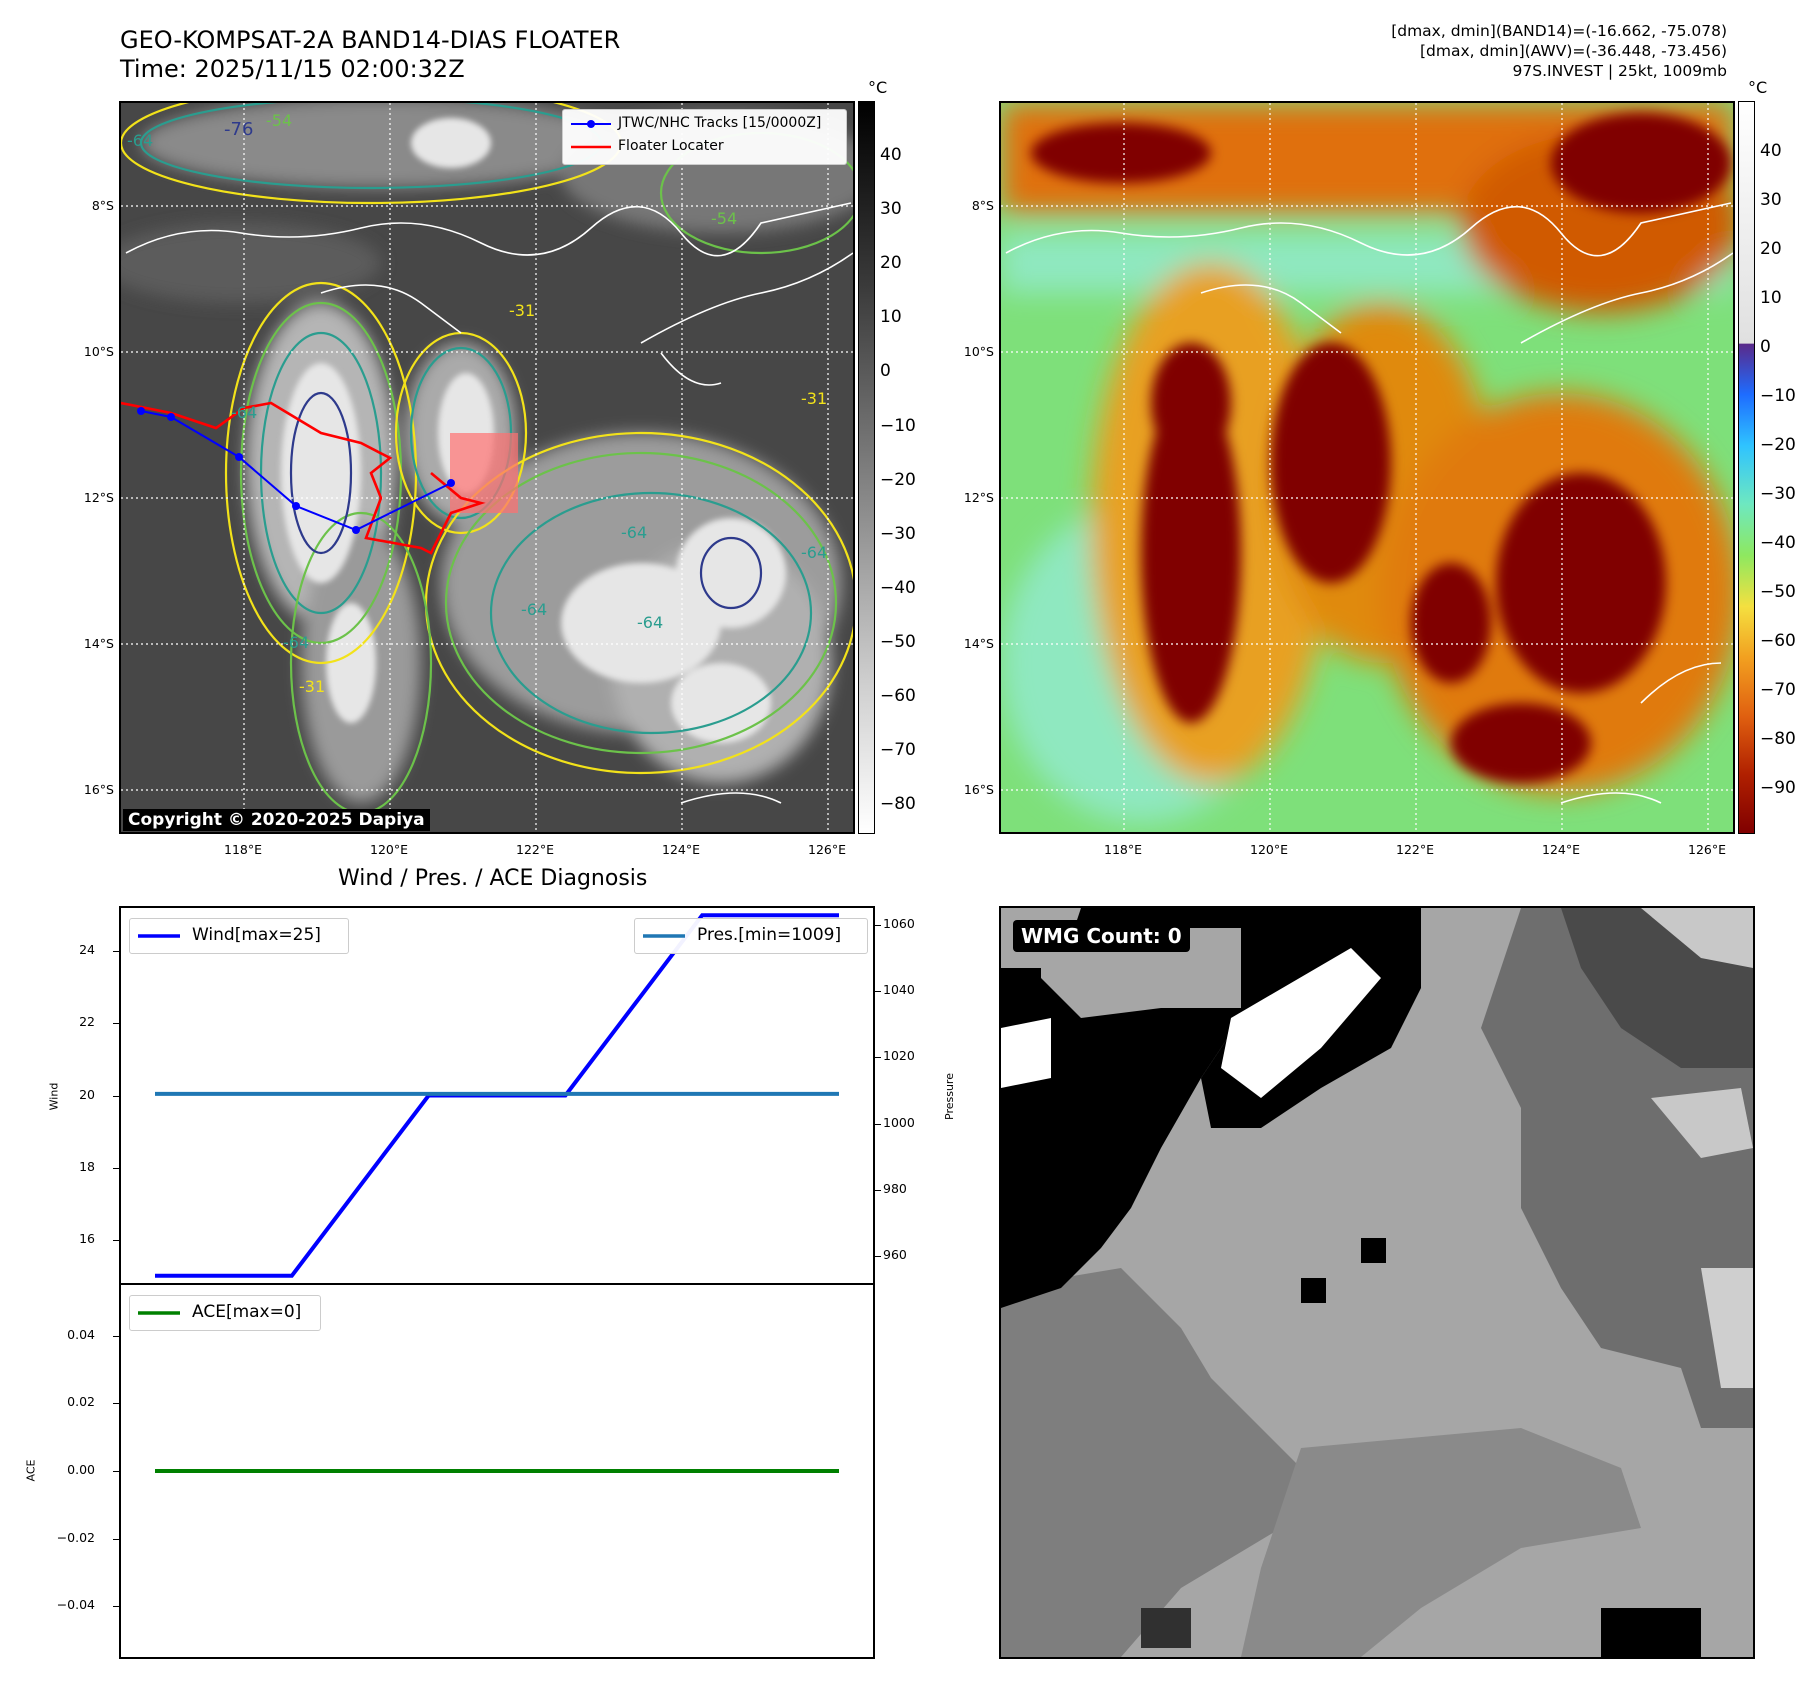 The height and width of the screenshot is (1690, 1813). Describe the element at coordinates (75, 1537) in the screenshot. I see `ace-y-tick: −0.02` at that location.